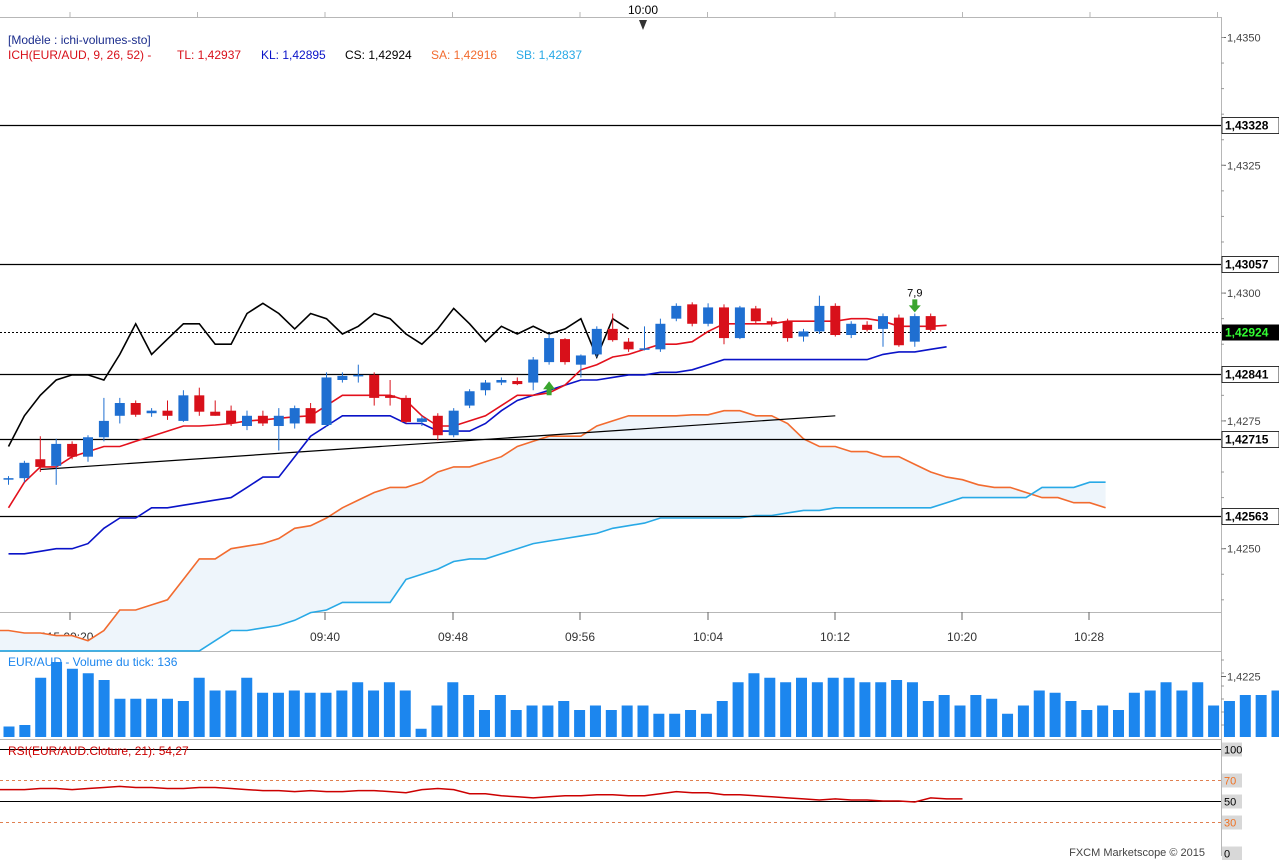 The width and height of the screenshot is (1279, 860). Describe the element at coordinates (1244, 294) in the screenshot. I see `y-tick-label: 1,4300` at that location.